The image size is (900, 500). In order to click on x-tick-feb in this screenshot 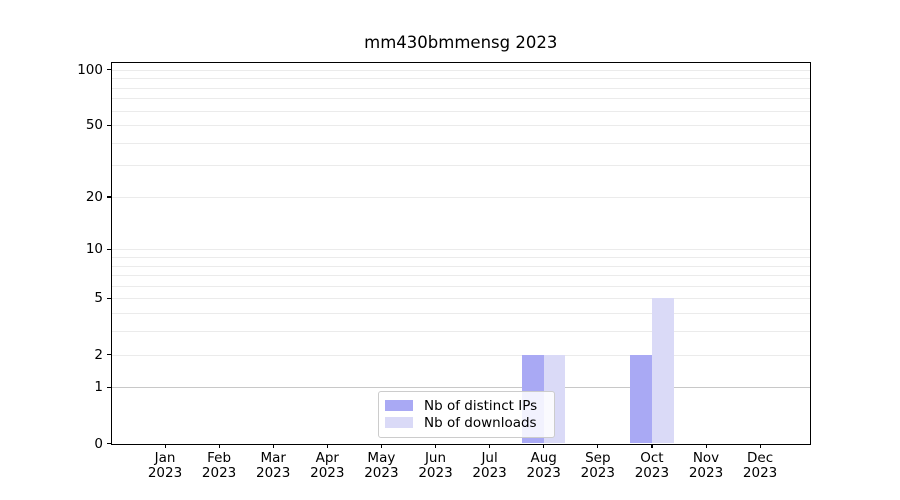, I will do `click(219, 446)`.